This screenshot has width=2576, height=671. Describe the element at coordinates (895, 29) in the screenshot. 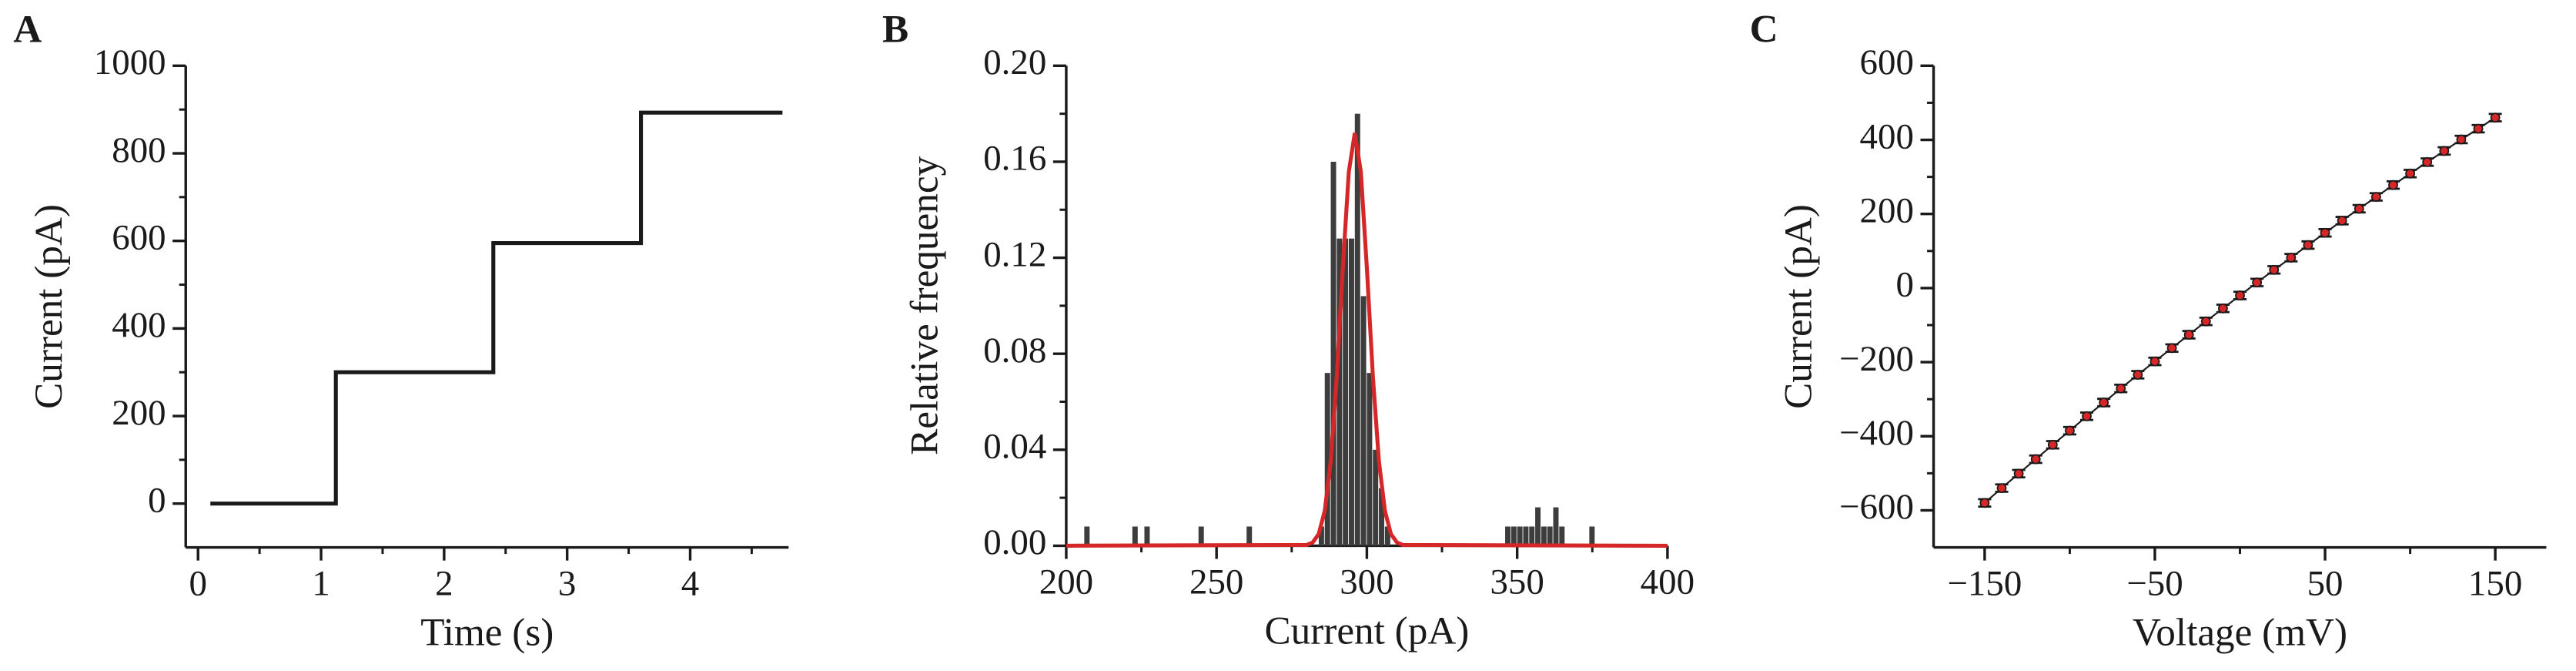

I see `panel-label: B` at that location.